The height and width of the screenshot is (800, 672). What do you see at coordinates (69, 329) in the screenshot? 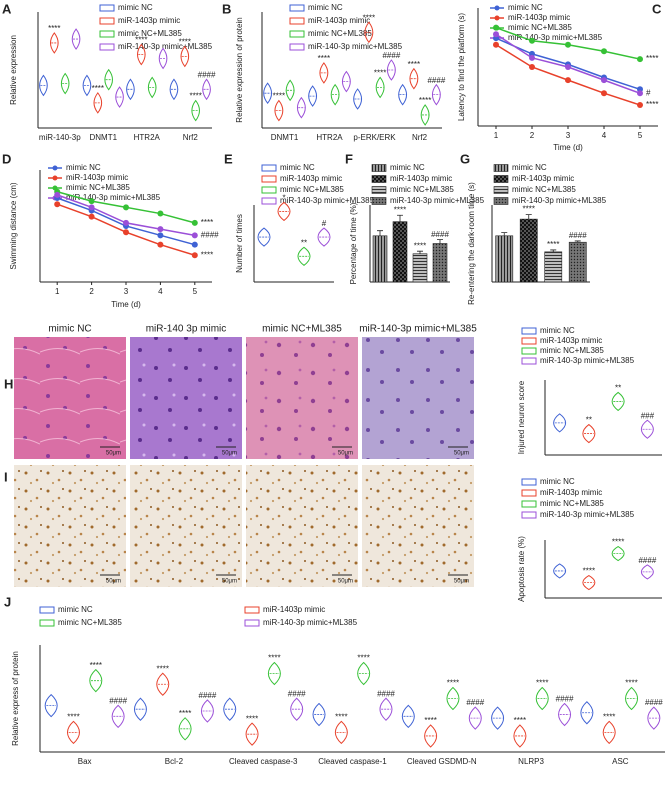
I see `image-title: mimic NC` at bounding box center [69, 329].